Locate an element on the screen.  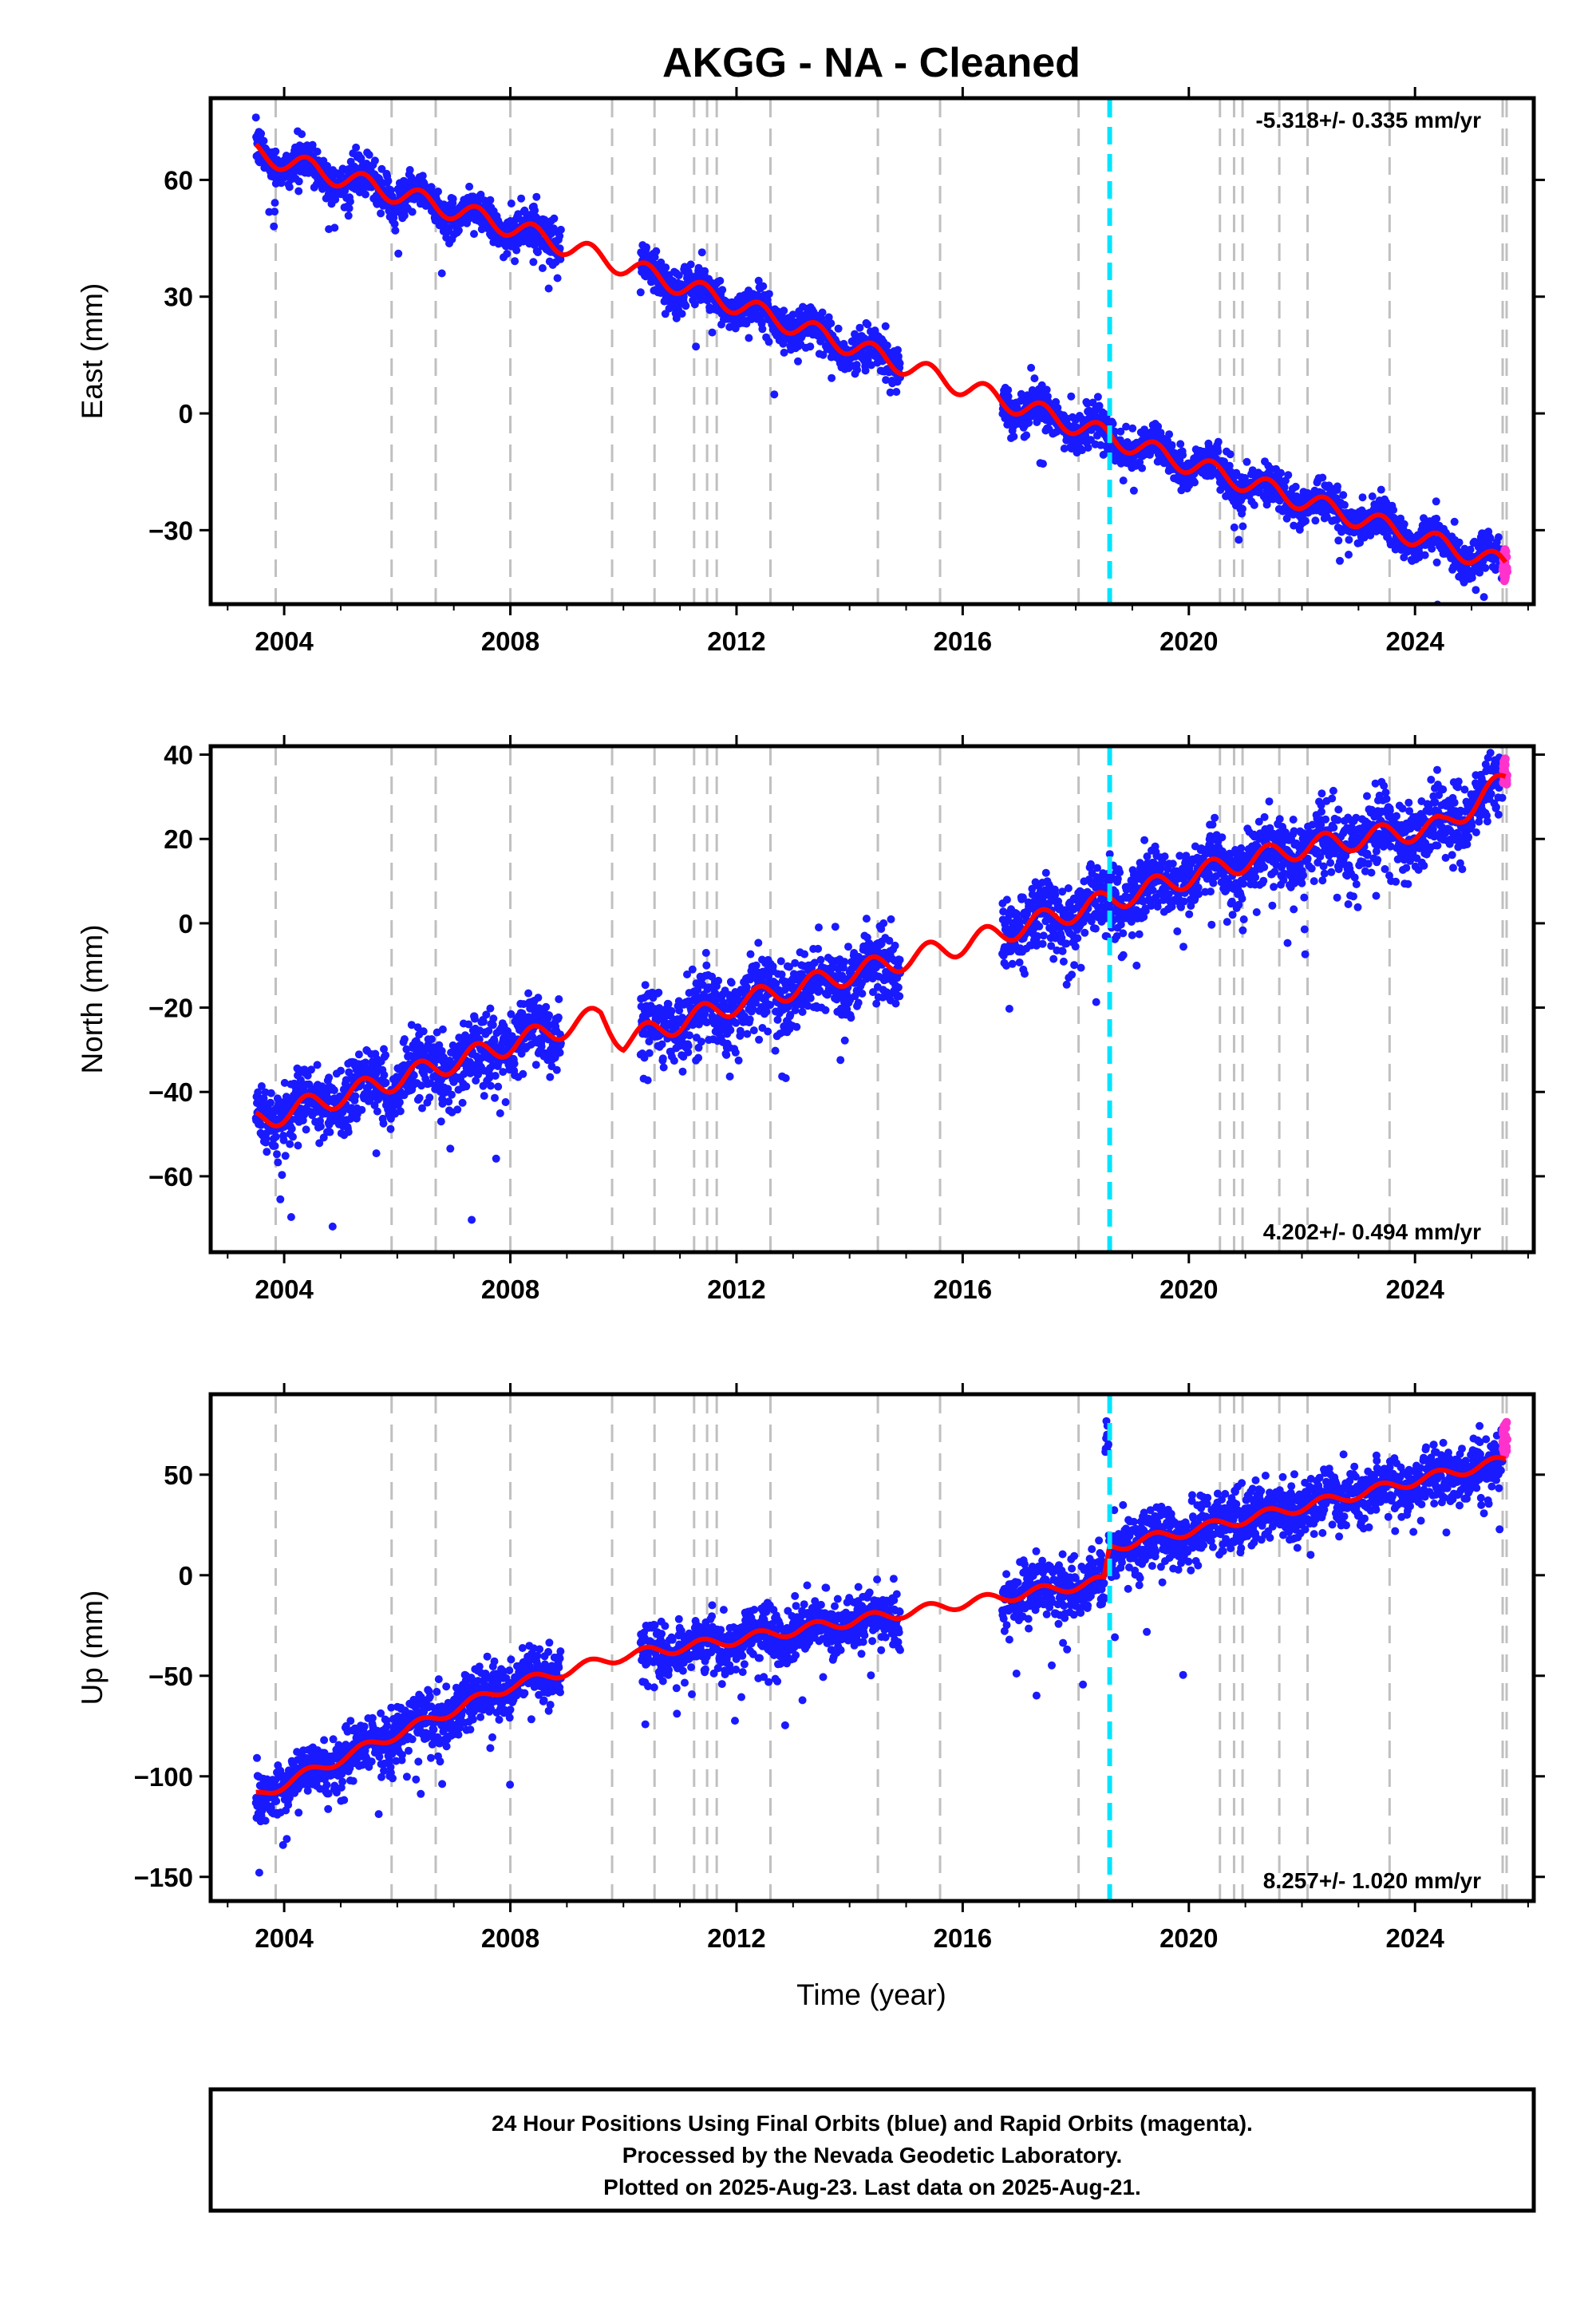
x-tick-label: 2004 is located at coordinates (284, 641).